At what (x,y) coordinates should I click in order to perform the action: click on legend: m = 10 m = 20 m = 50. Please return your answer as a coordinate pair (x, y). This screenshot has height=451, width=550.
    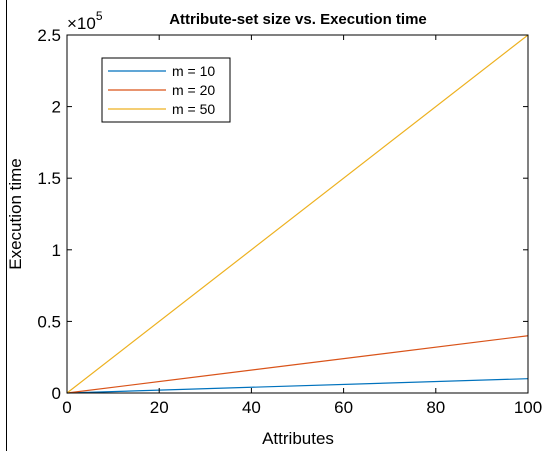
    Looking at the image, I should click on (166, 90).